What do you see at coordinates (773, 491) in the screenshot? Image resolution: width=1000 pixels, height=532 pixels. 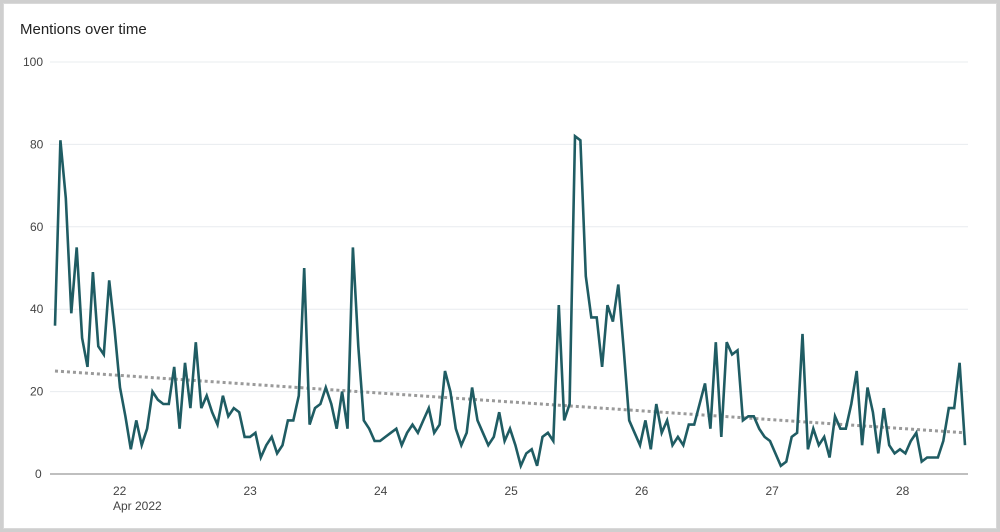 I see `x-tick-label: 27` at bounding box center [773, 491].